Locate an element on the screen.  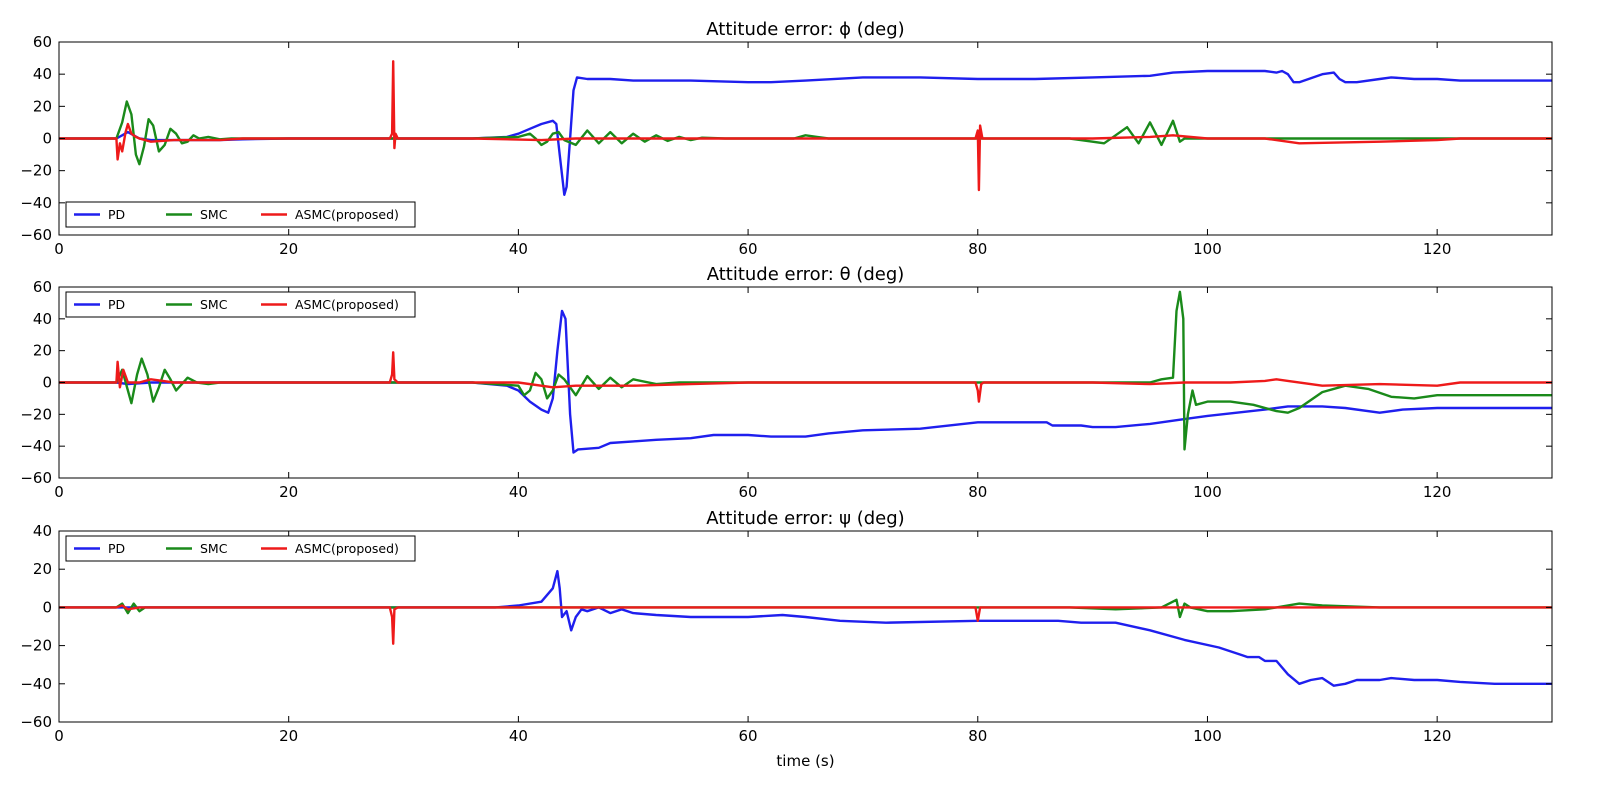
series-group is located at coordinates (805, 628).